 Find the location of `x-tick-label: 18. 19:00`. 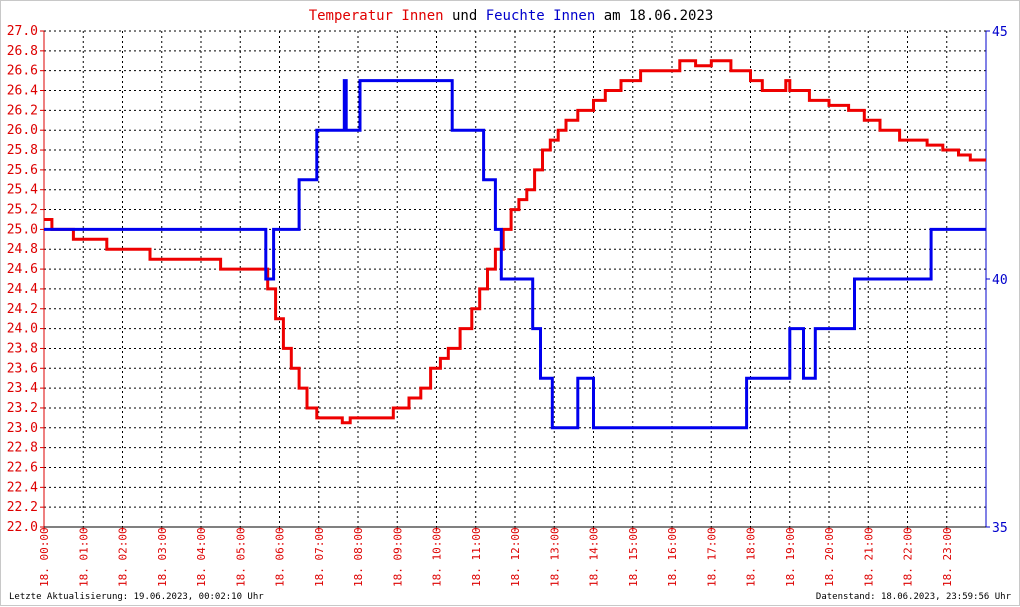

x-tick-label: 18. 19:00 is located at coordinates (790, 557).